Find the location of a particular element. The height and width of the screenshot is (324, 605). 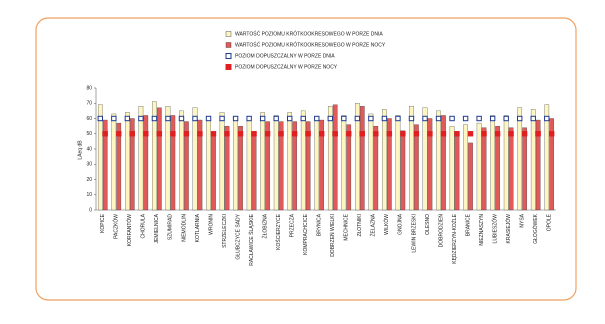

x-tick-label: WRONIN is located at coordinates (211, 224).